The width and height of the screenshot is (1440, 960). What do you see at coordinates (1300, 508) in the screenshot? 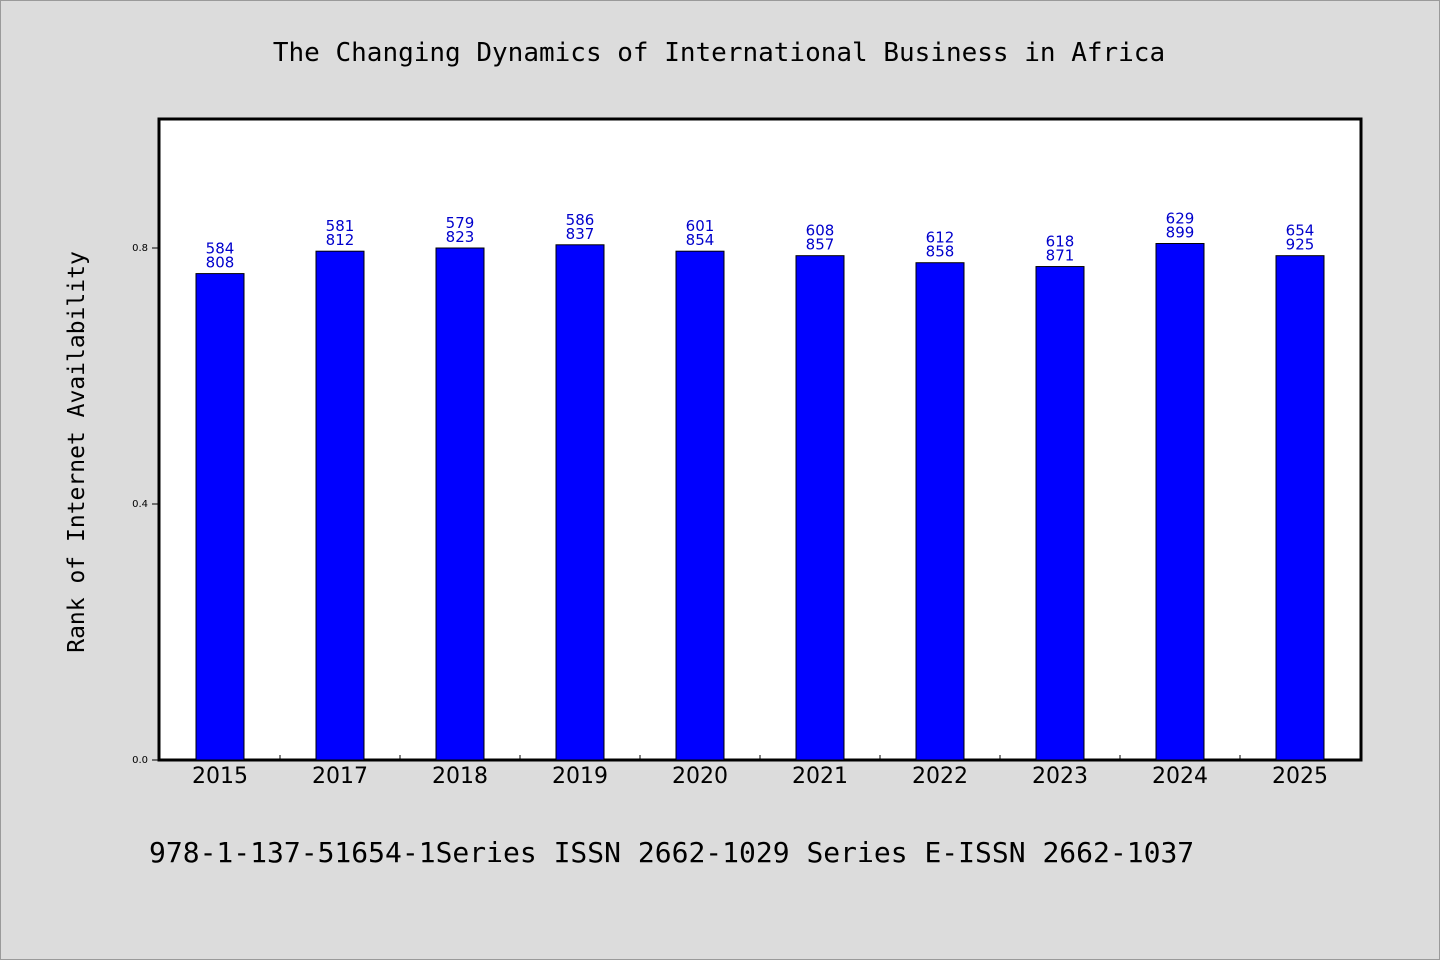
I see `bar-2025` at bounding box center [1300, 508].